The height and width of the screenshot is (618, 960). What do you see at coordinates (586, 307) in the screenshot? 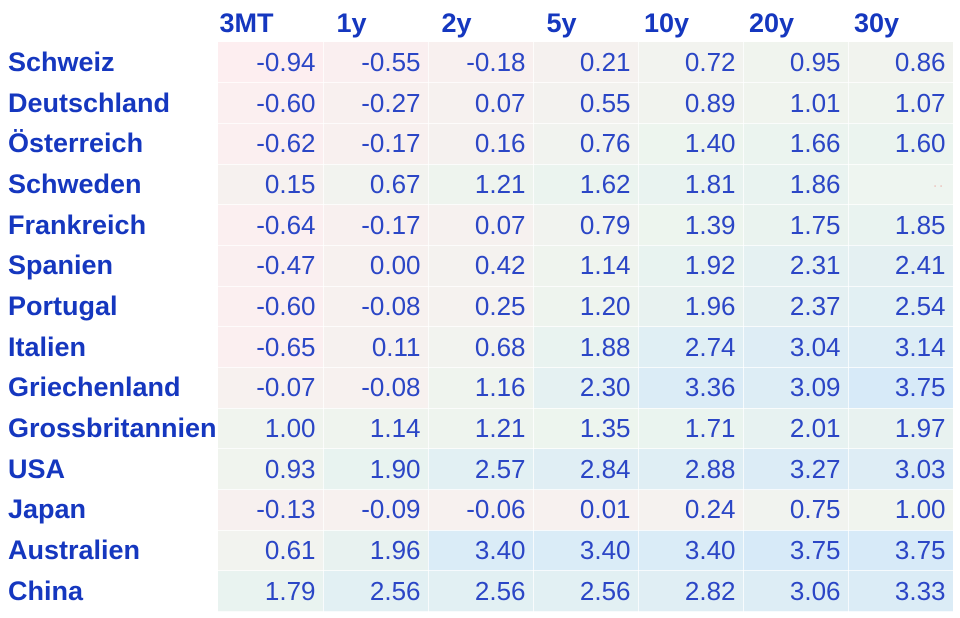
I see `value-cell: 1.20` at bounding box center [586, 307].